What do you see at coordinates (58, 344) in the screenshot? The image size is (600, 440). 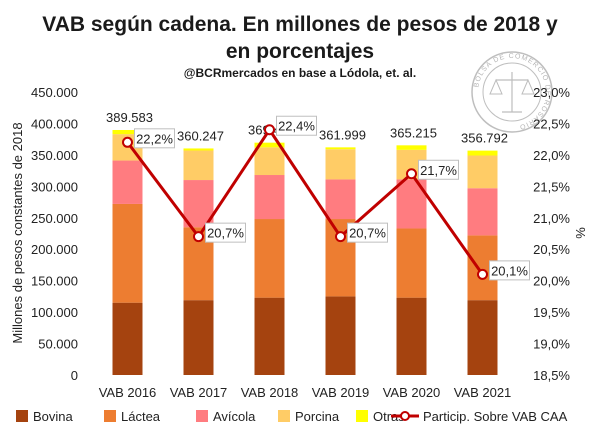 I see `y-tick-label: 50.000` at bounding box center [58, 344].